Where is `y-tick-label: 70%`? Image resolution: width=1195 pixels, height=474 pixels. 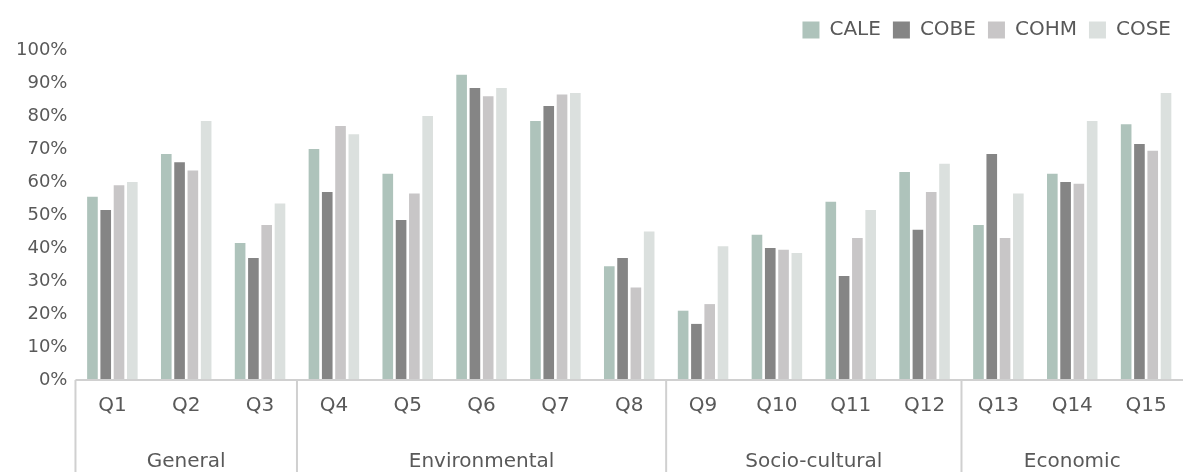 y-tick-label: 70% is located at coordinates (47, 147).